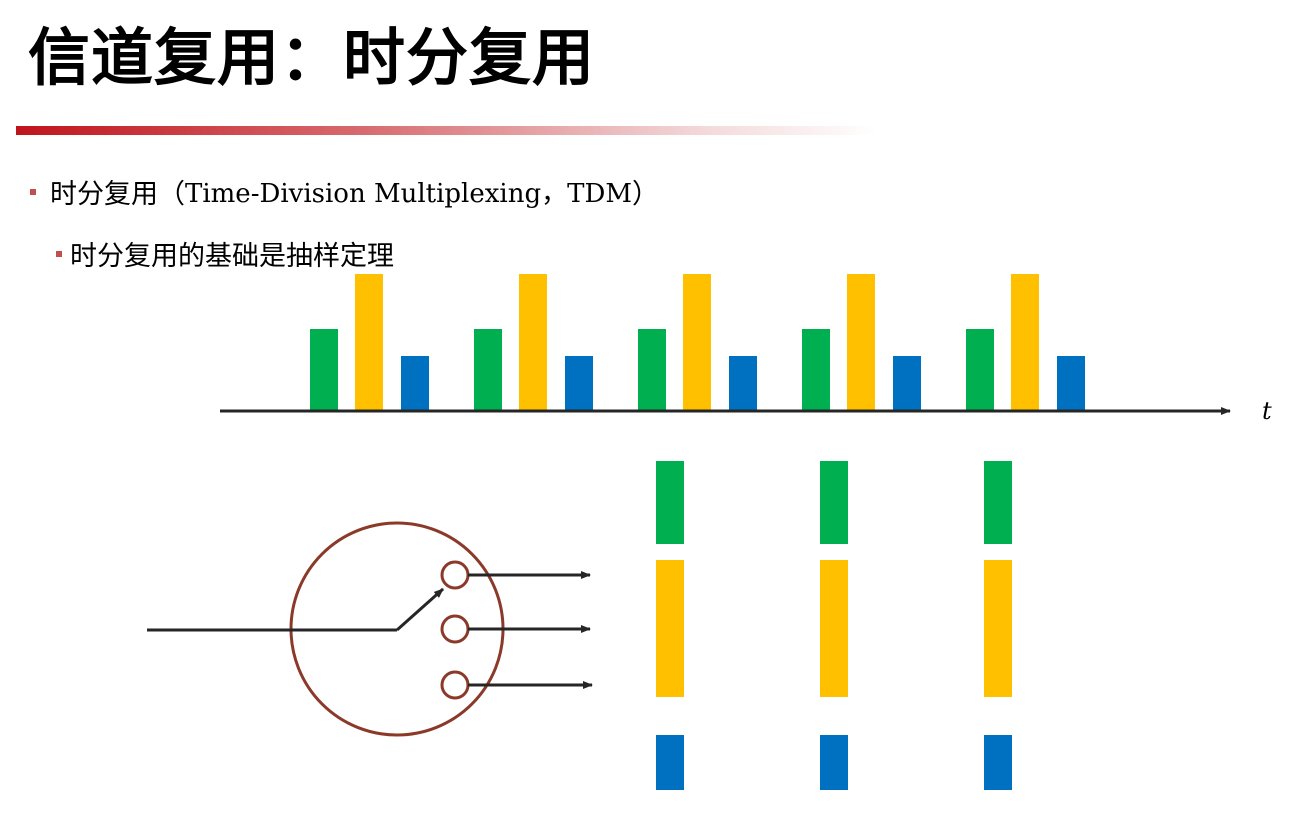  I want to click on time-axis-label: t, so click(1267, 411).